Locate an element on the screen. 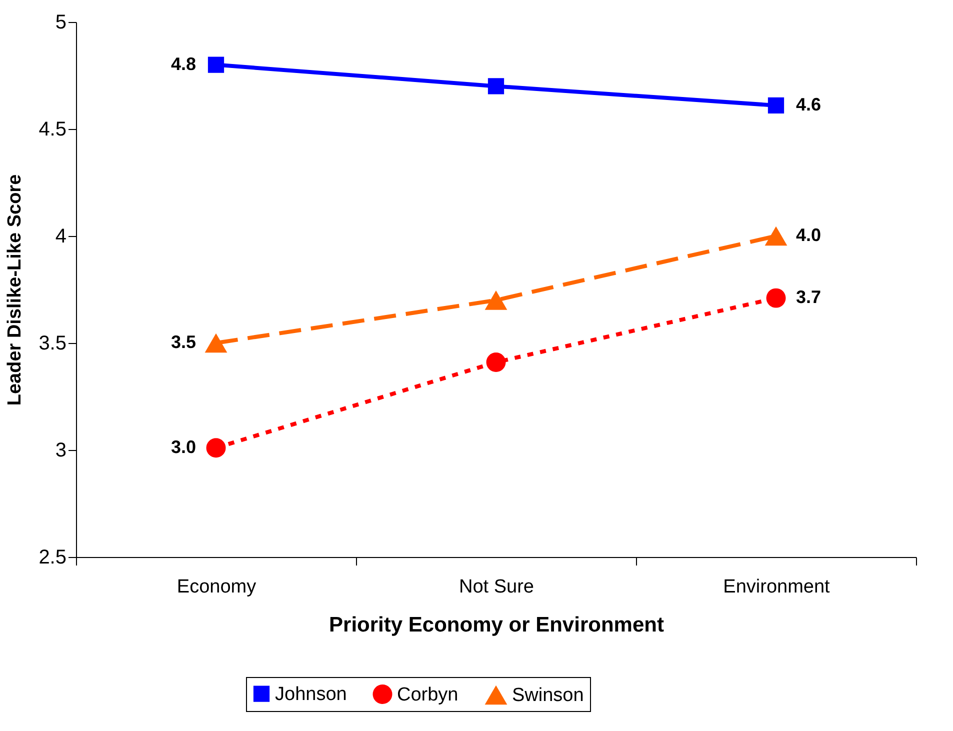  data-label: 4.6 is located at coordinates (809, 104).